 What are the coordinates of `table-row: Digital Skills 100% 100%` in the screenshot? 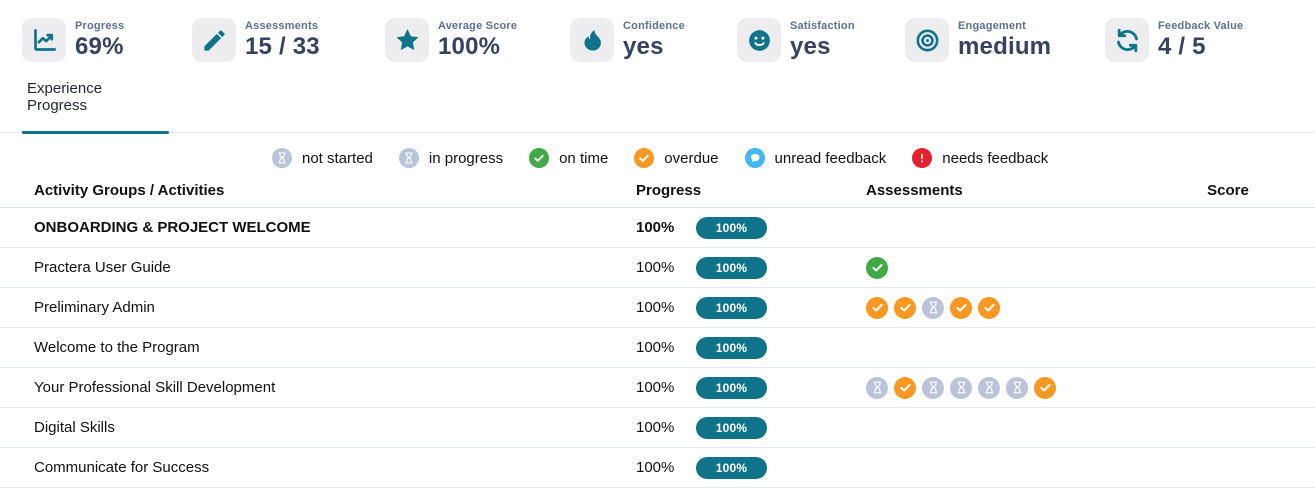 It's located at (657, 428).